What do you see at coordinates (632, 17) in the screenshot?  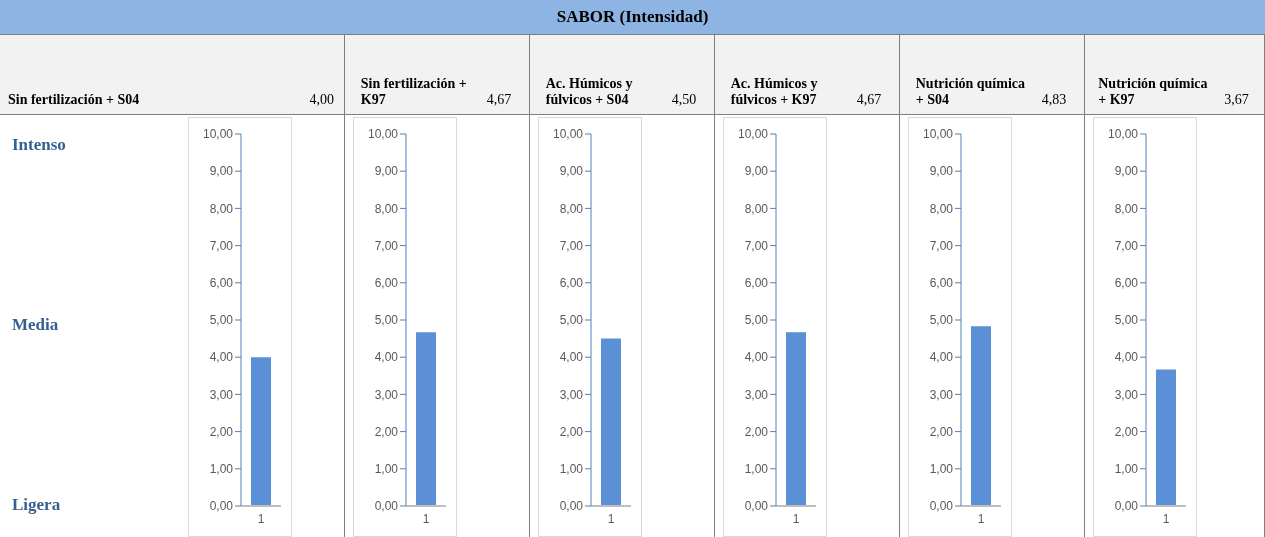 I see `text: SABOR (Intensidad)` at bounding box center [632, 17].